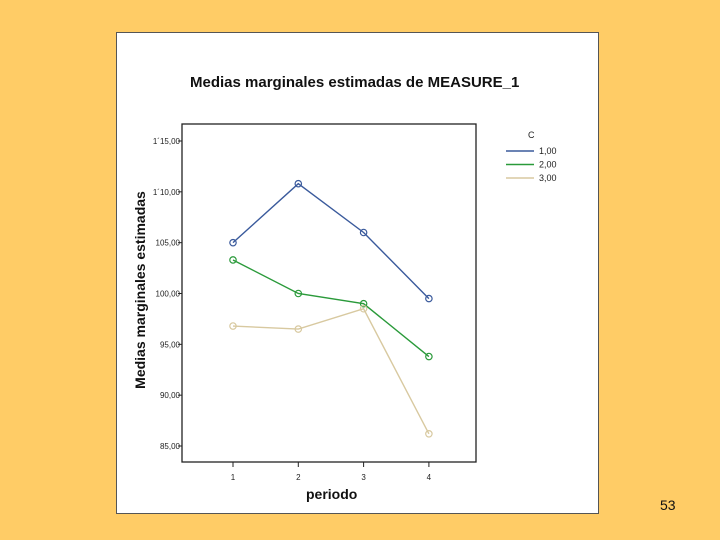 This screenshot has width=720, height=540. What do you see at coordinates (548, 165) in the screenshot?
I see `legend-label-2: 2,00` at bounding box center [548, 165].